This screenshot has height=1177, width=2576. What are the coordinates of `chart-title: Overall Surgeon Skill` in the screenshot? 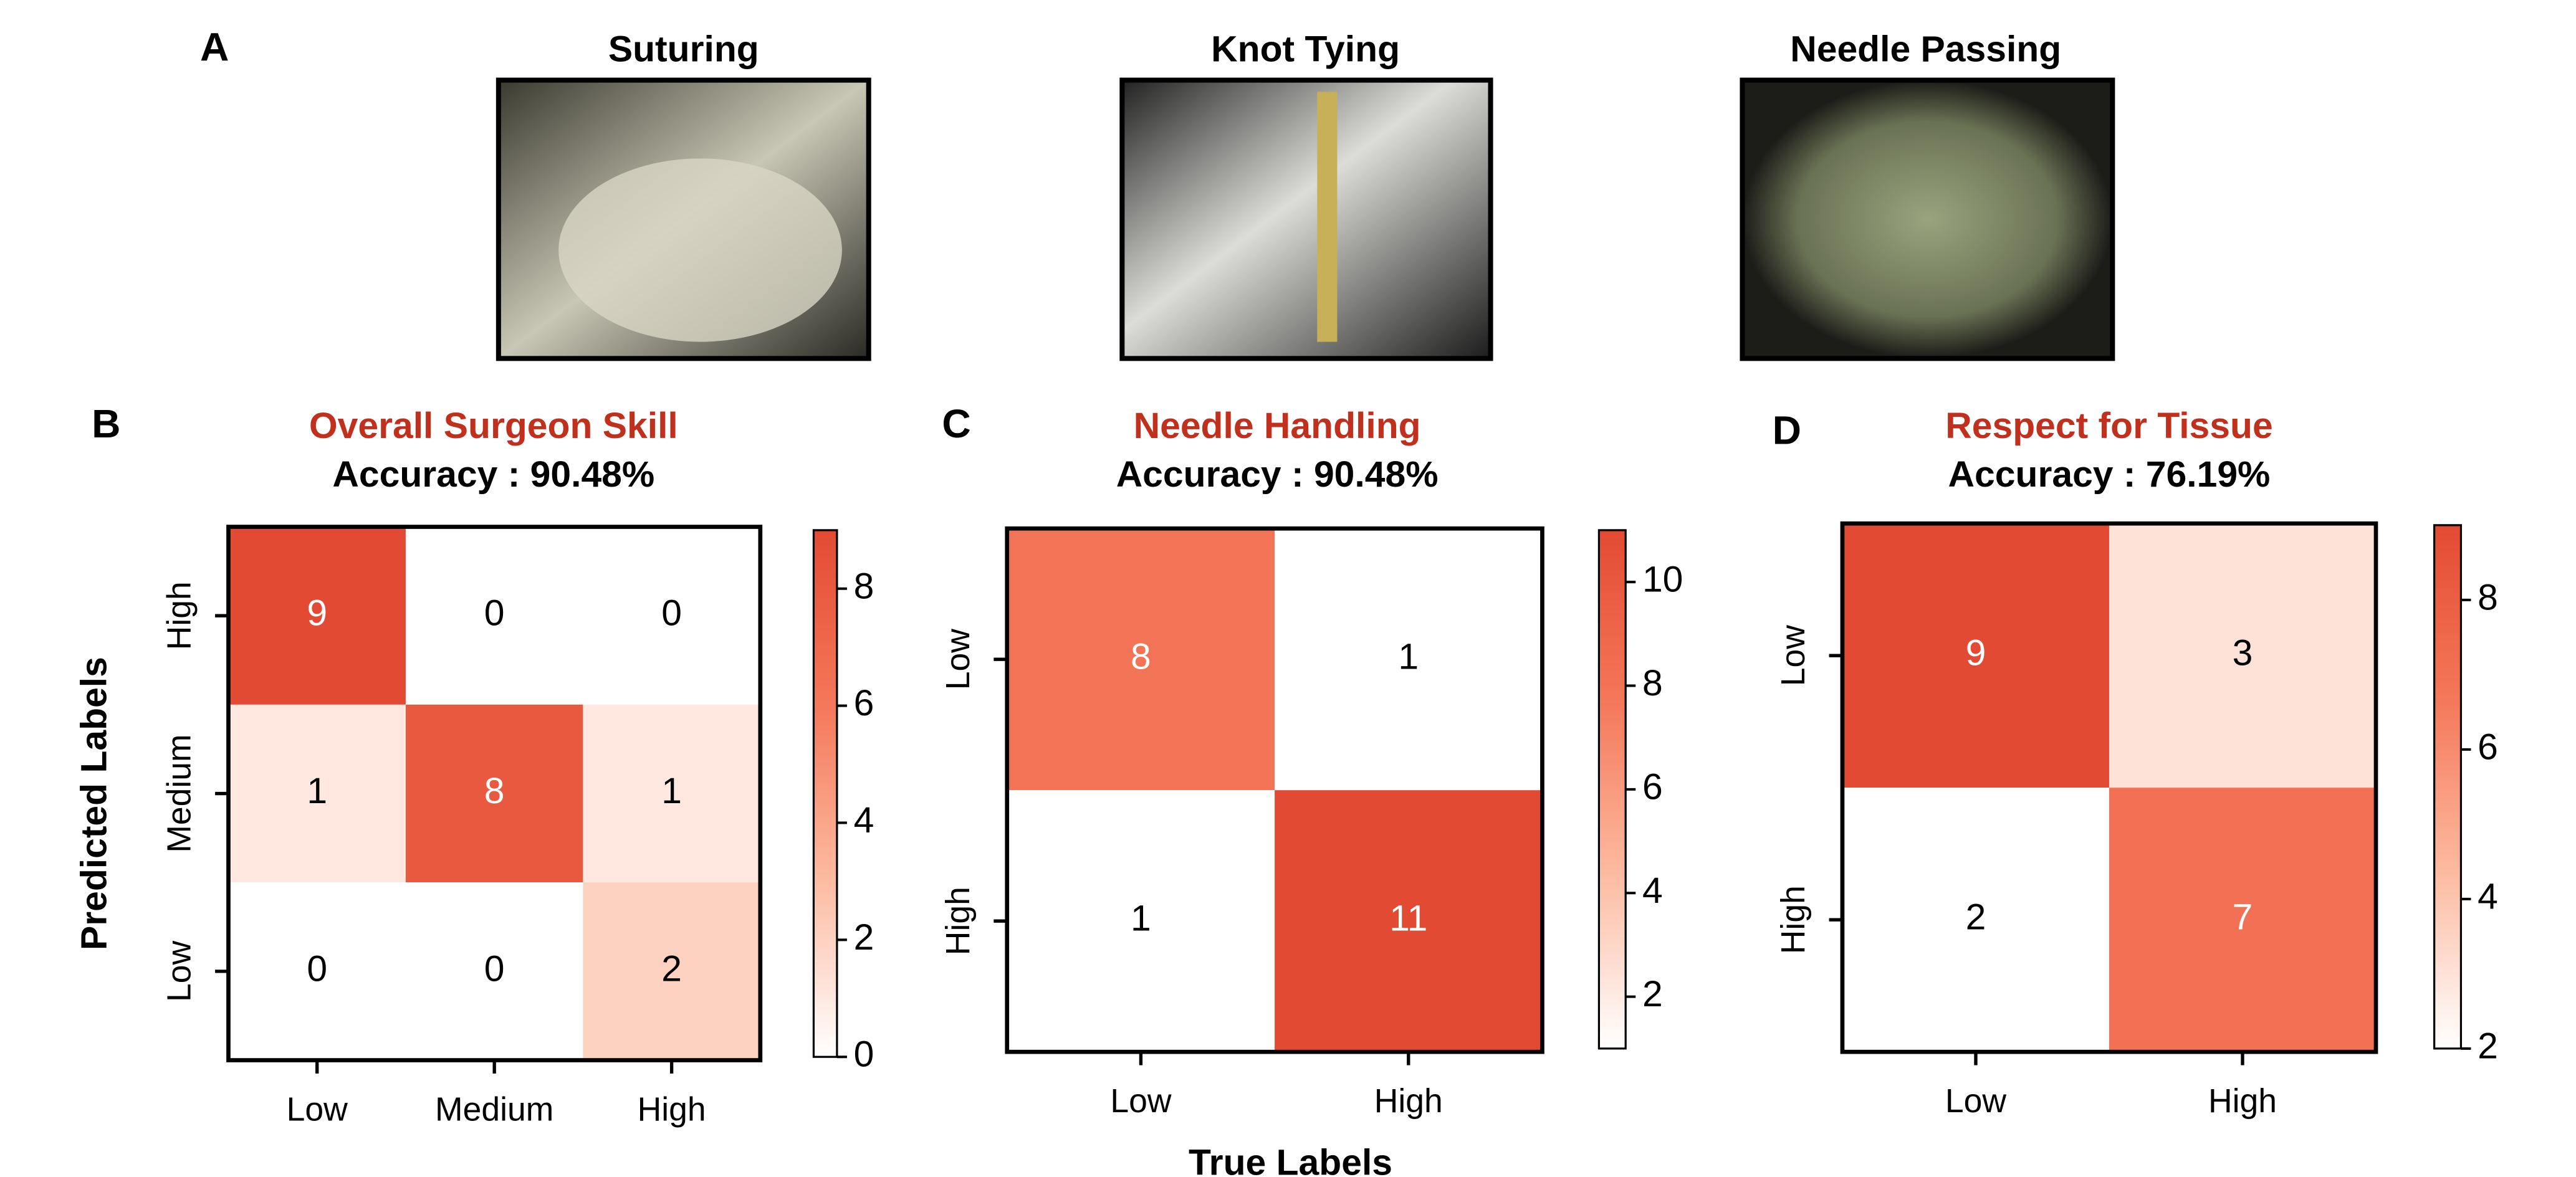 It's located at (494, 426).